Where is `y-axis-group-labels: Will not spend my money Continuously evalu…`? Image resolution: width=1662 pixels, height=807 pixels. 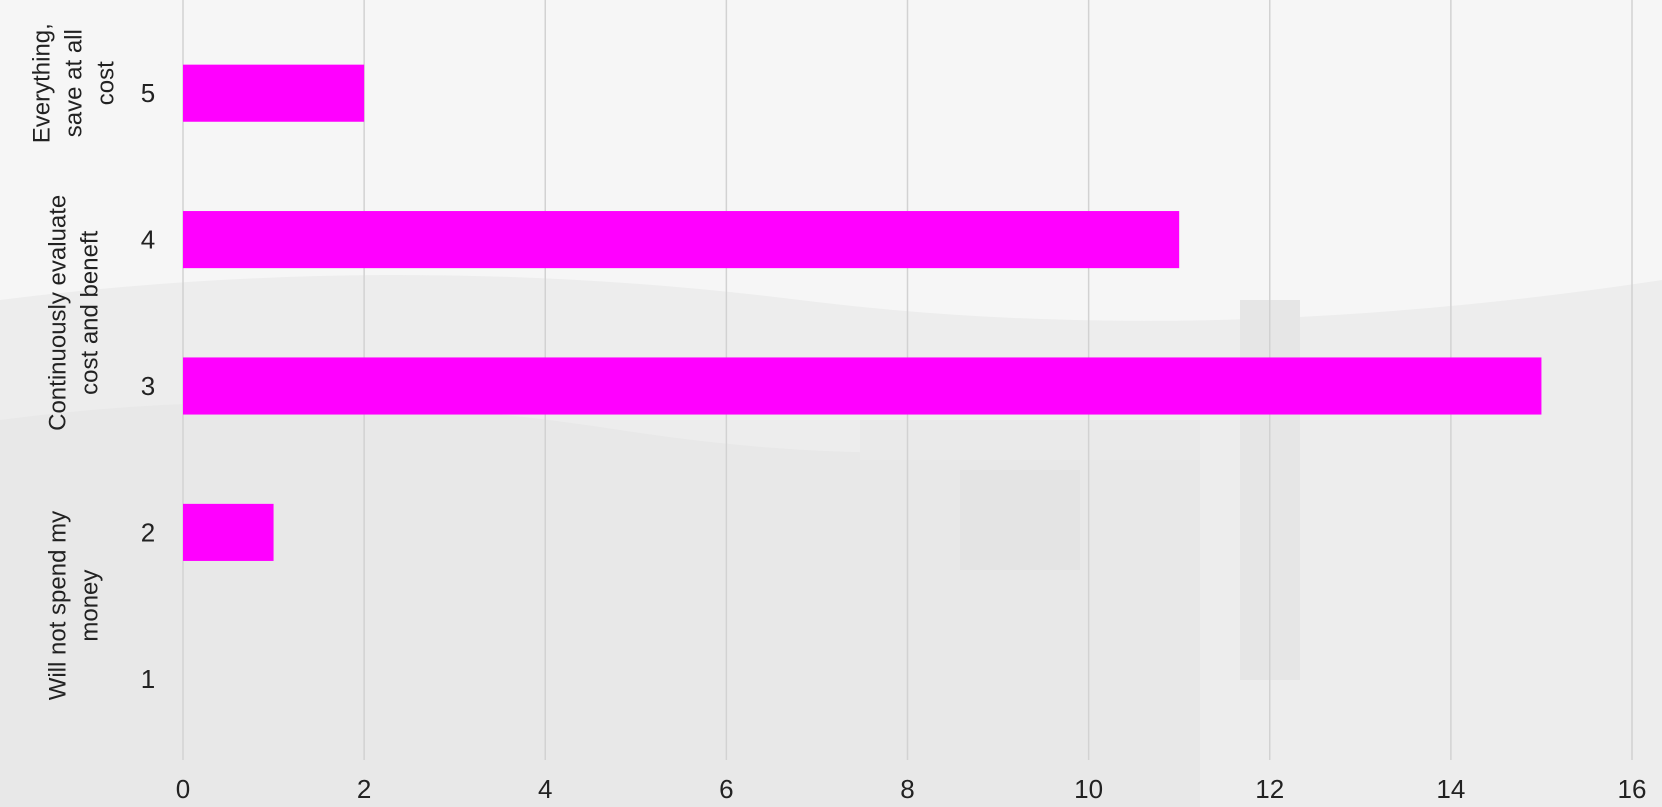
y-axis-group-labels: Will not spend my money Continuously evalu… is located at coordinates (73, 361).